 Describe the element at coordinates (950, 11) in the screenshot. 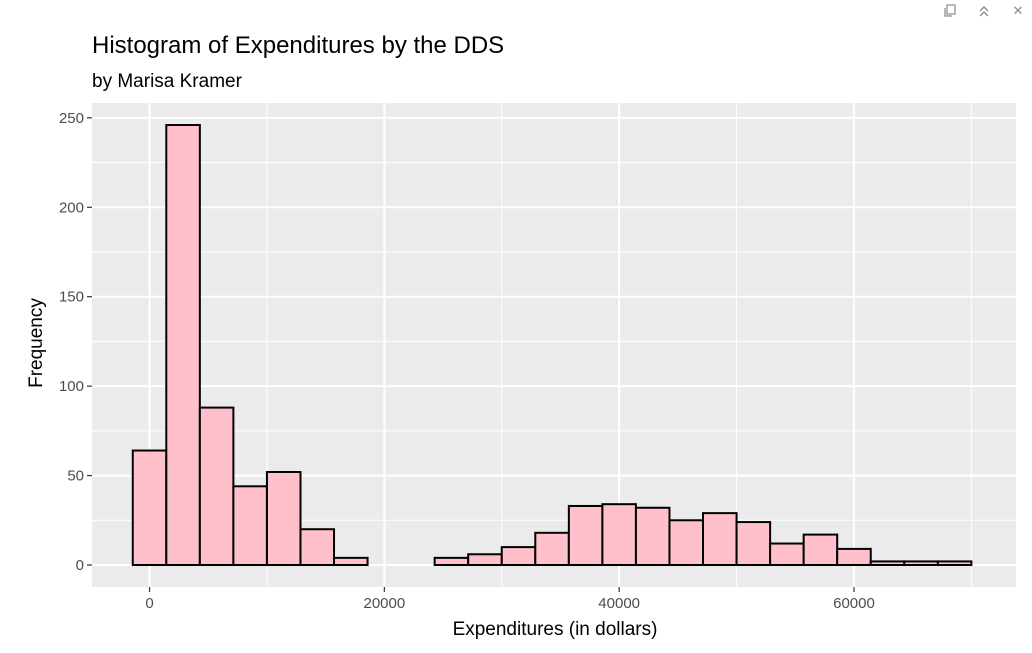

I see `copy-icon` at that location.